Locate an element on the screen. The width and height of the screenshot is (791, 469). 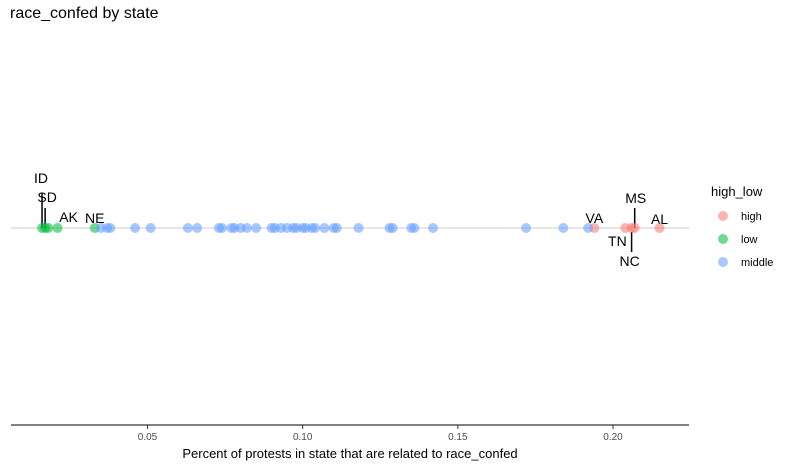
legend-swatch-middle is located at coordinates (723, 262).